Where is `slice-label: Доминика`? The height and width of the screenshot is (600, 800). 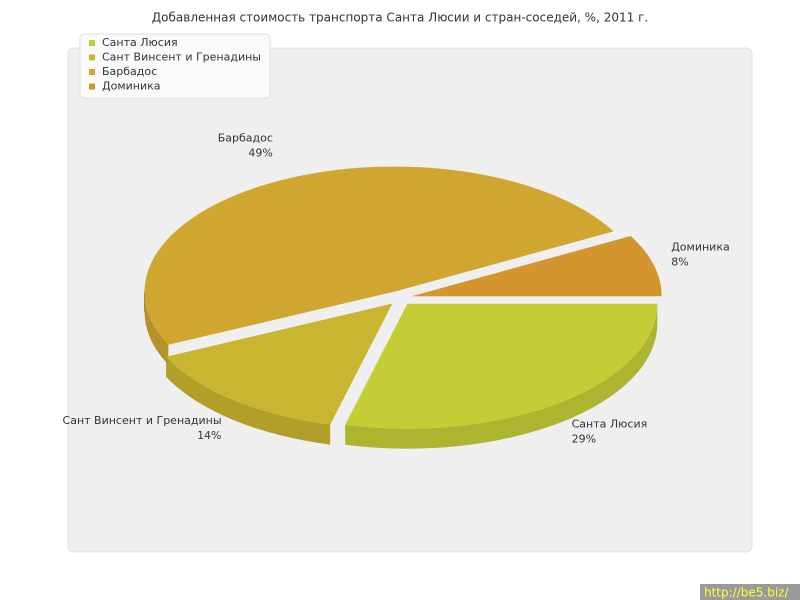
slice-label: Доминика is located at coordinates (700, 247).